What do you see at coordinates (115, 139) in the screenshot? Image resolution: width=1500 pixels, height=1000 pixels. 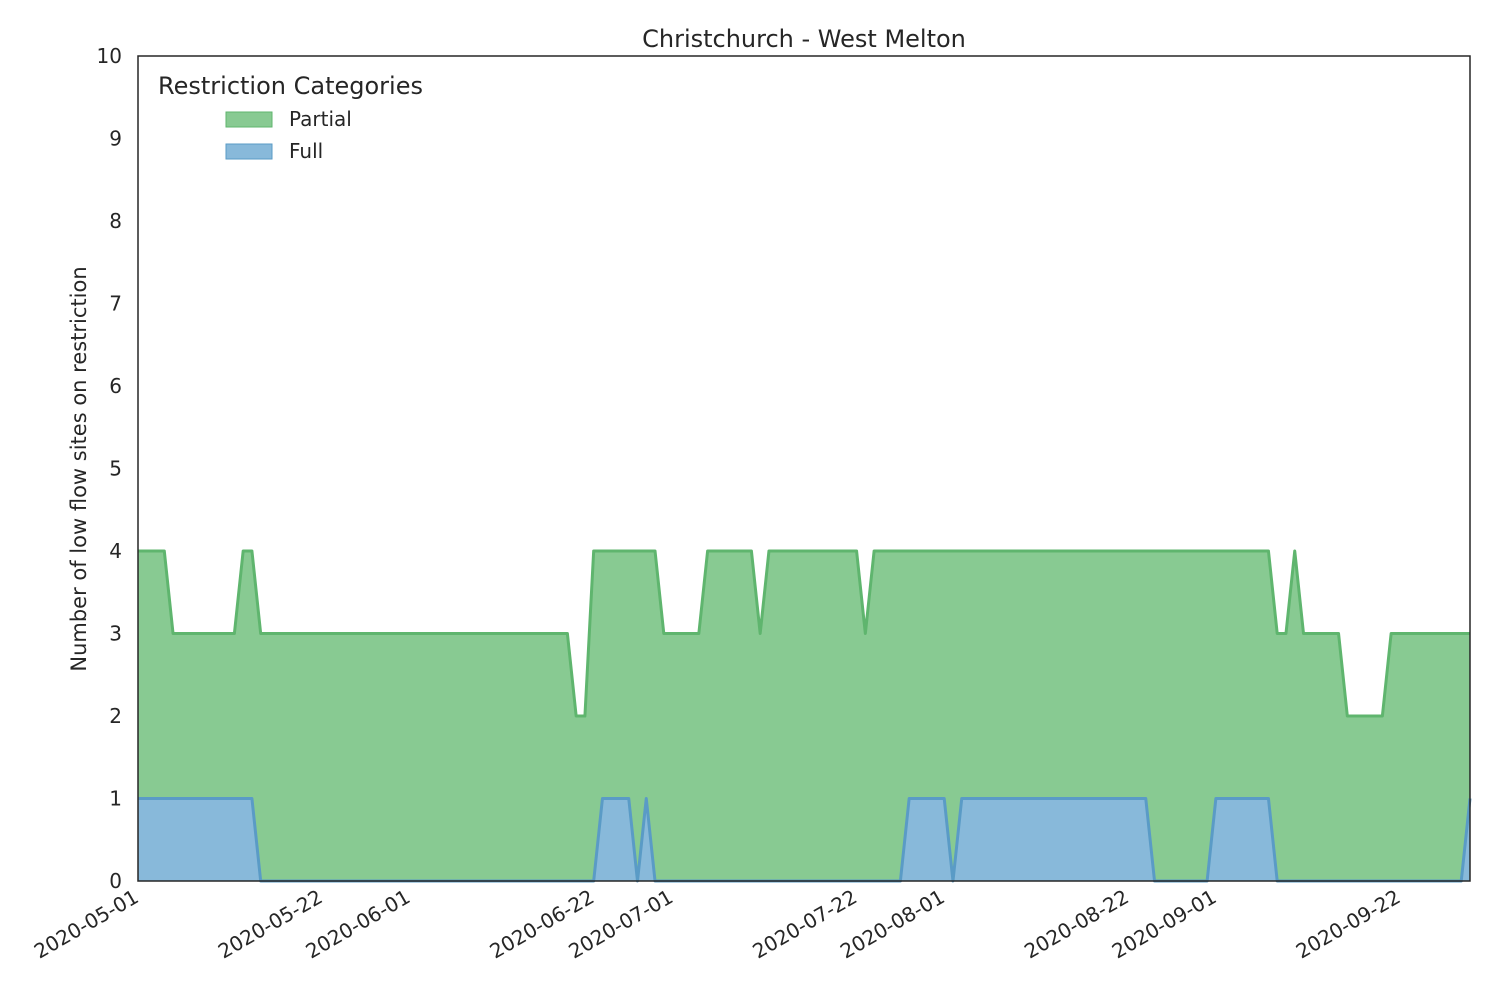 I see `y-tick-label: 9` at bounding box center [115, 139].